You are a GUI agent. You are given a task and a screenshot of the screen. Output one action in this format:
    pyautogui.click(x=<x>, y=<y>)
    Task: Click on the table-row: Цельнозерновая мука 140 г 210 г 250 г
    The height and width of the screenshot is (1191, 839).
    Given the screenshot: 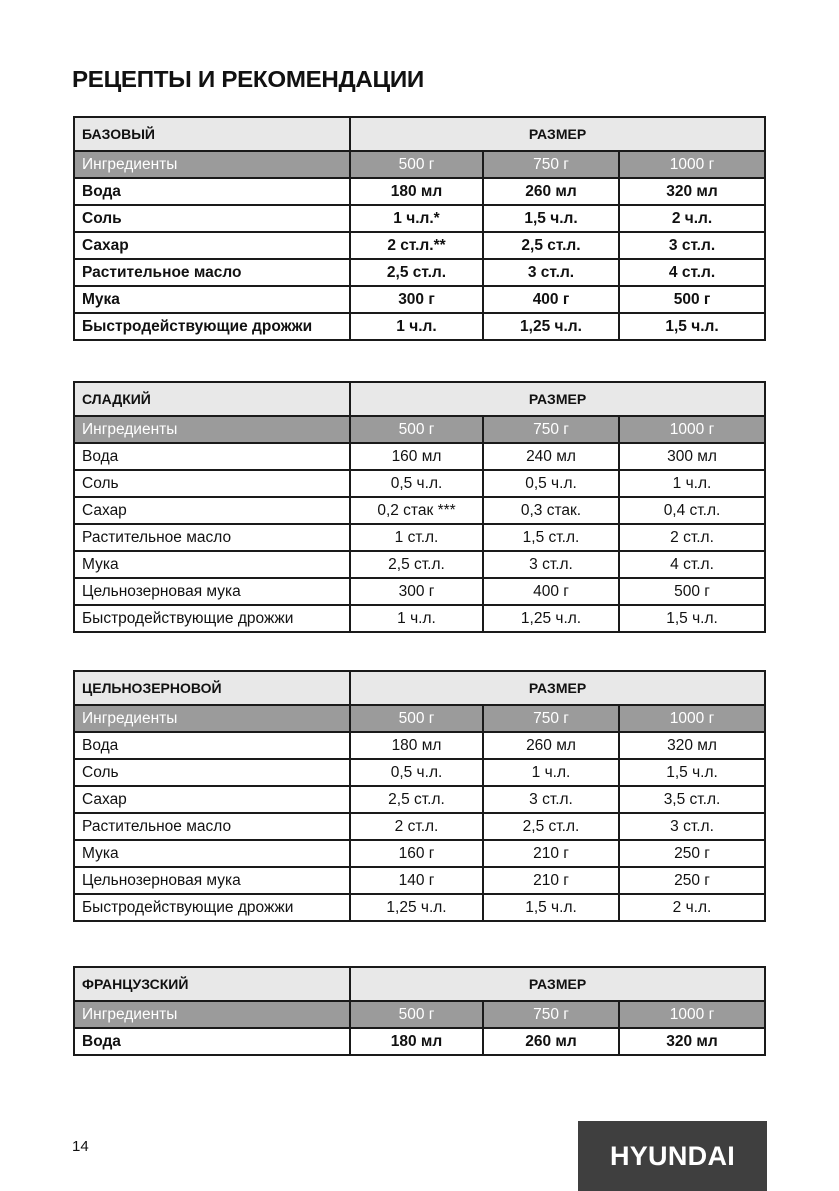 What is the action you would take?
    pyautogui.click(x=420, y=880)
    